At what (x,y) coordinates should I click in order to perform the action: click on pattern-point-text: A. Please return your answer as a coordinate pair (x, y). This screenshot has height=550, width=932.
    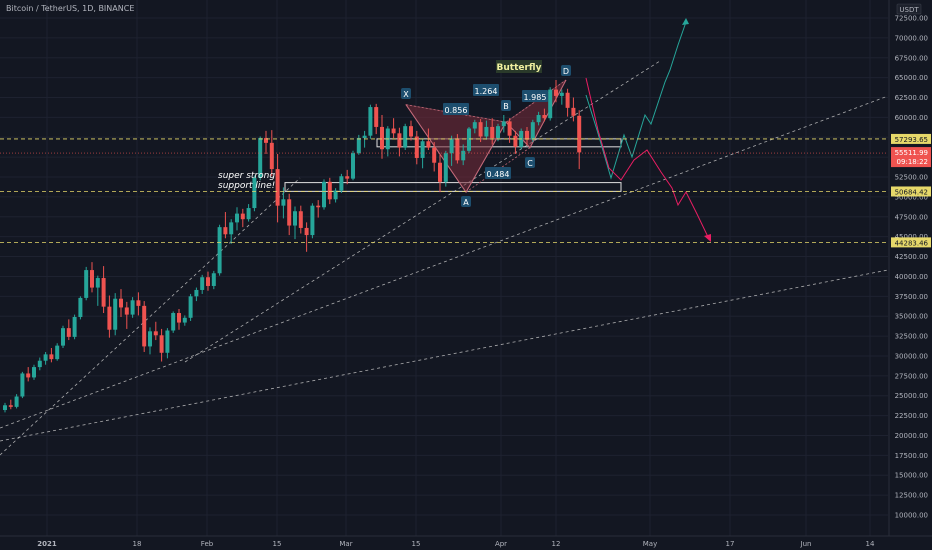
    Looking at the image, I should click on (466, 202).